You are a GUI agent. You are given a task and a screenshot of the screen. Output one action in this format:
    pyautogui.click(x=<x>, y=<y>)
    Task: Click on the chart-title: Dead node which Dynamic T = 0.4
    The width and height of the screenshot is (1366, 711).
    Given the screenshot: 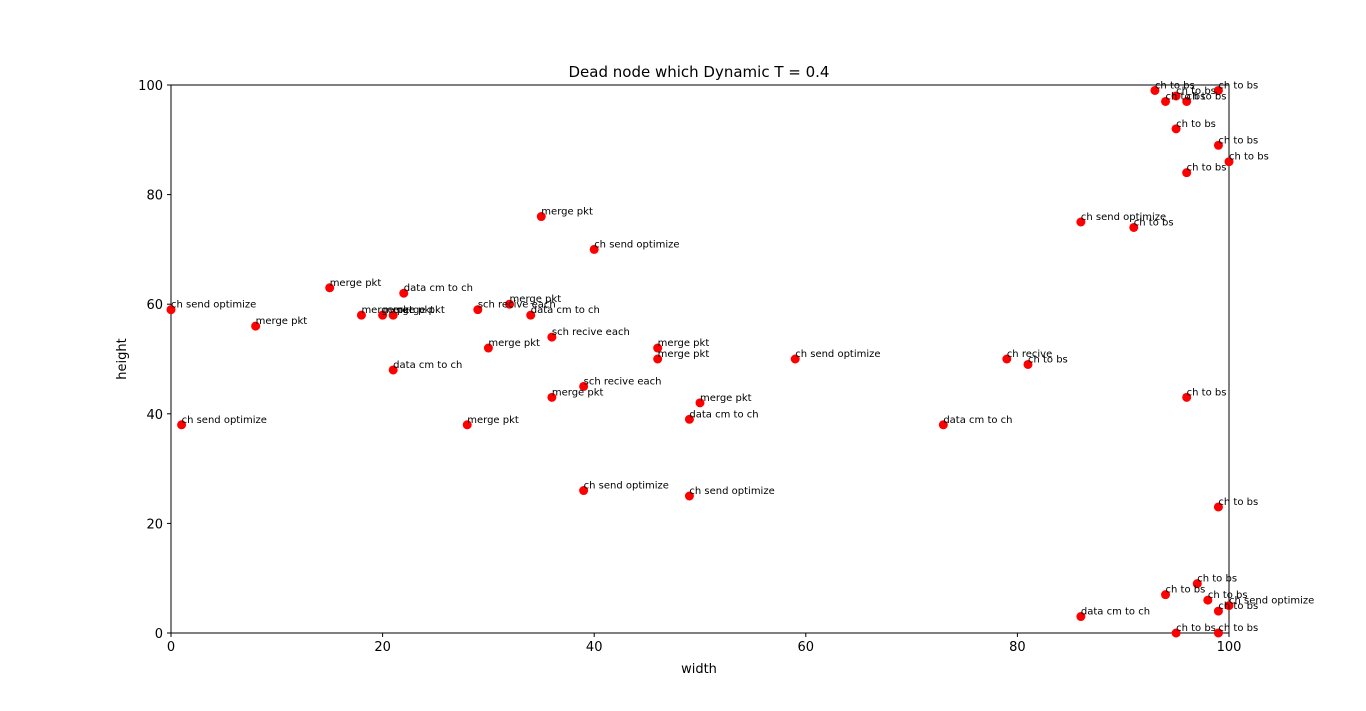 What is the action you would take?
    pyautogui.click(x=699, y=72)
    